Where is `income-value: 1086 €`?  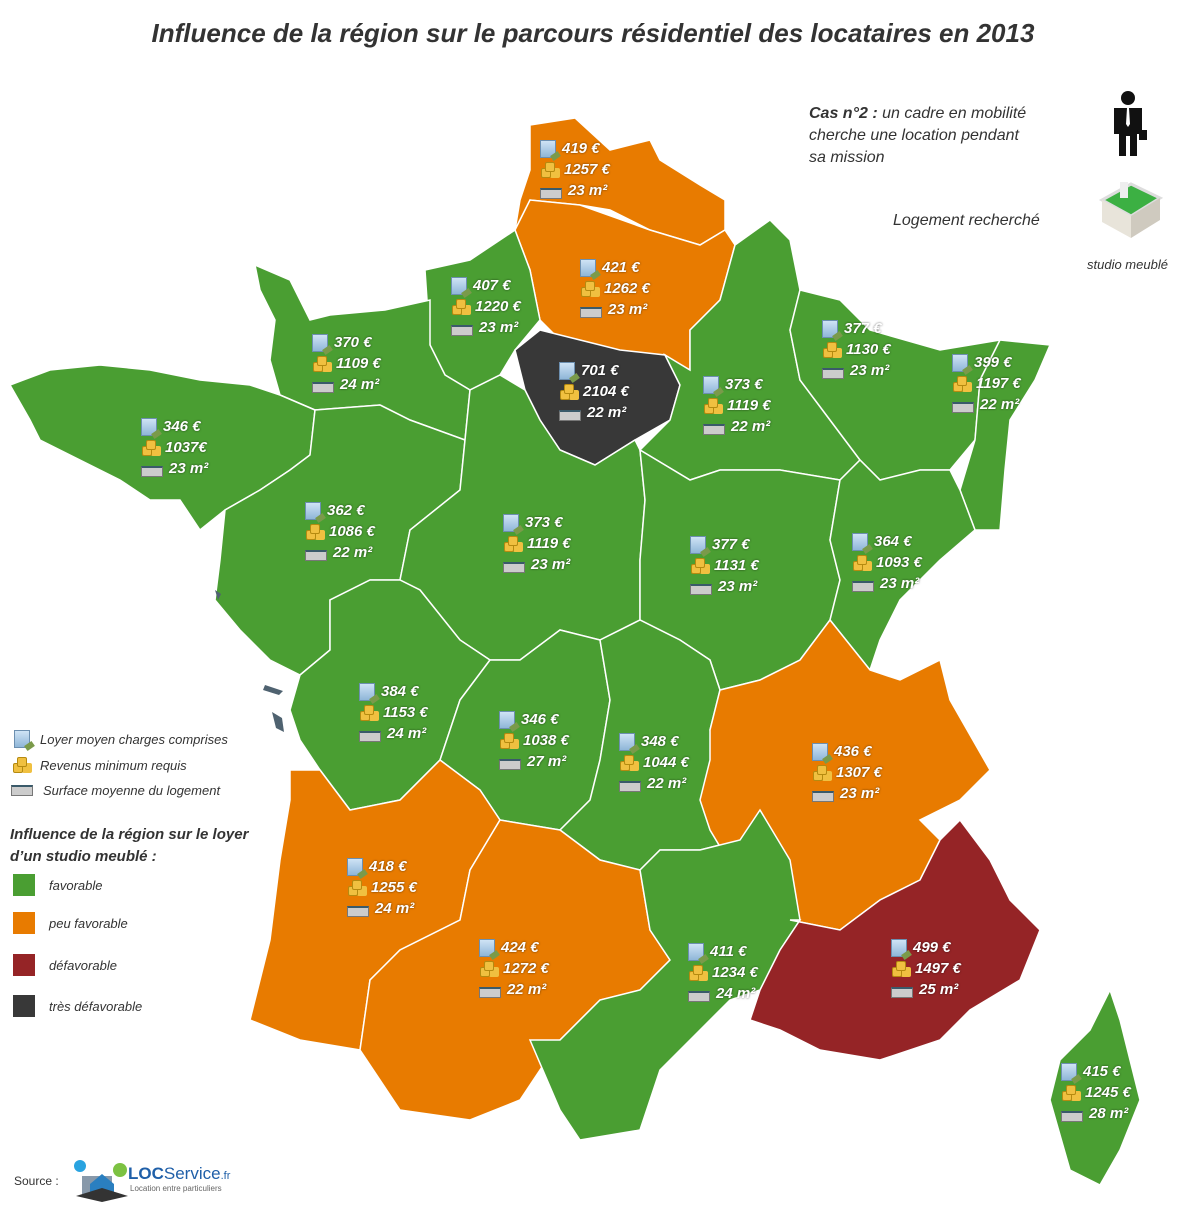
income-value: 1086 € is located at coordinates (352, 531).